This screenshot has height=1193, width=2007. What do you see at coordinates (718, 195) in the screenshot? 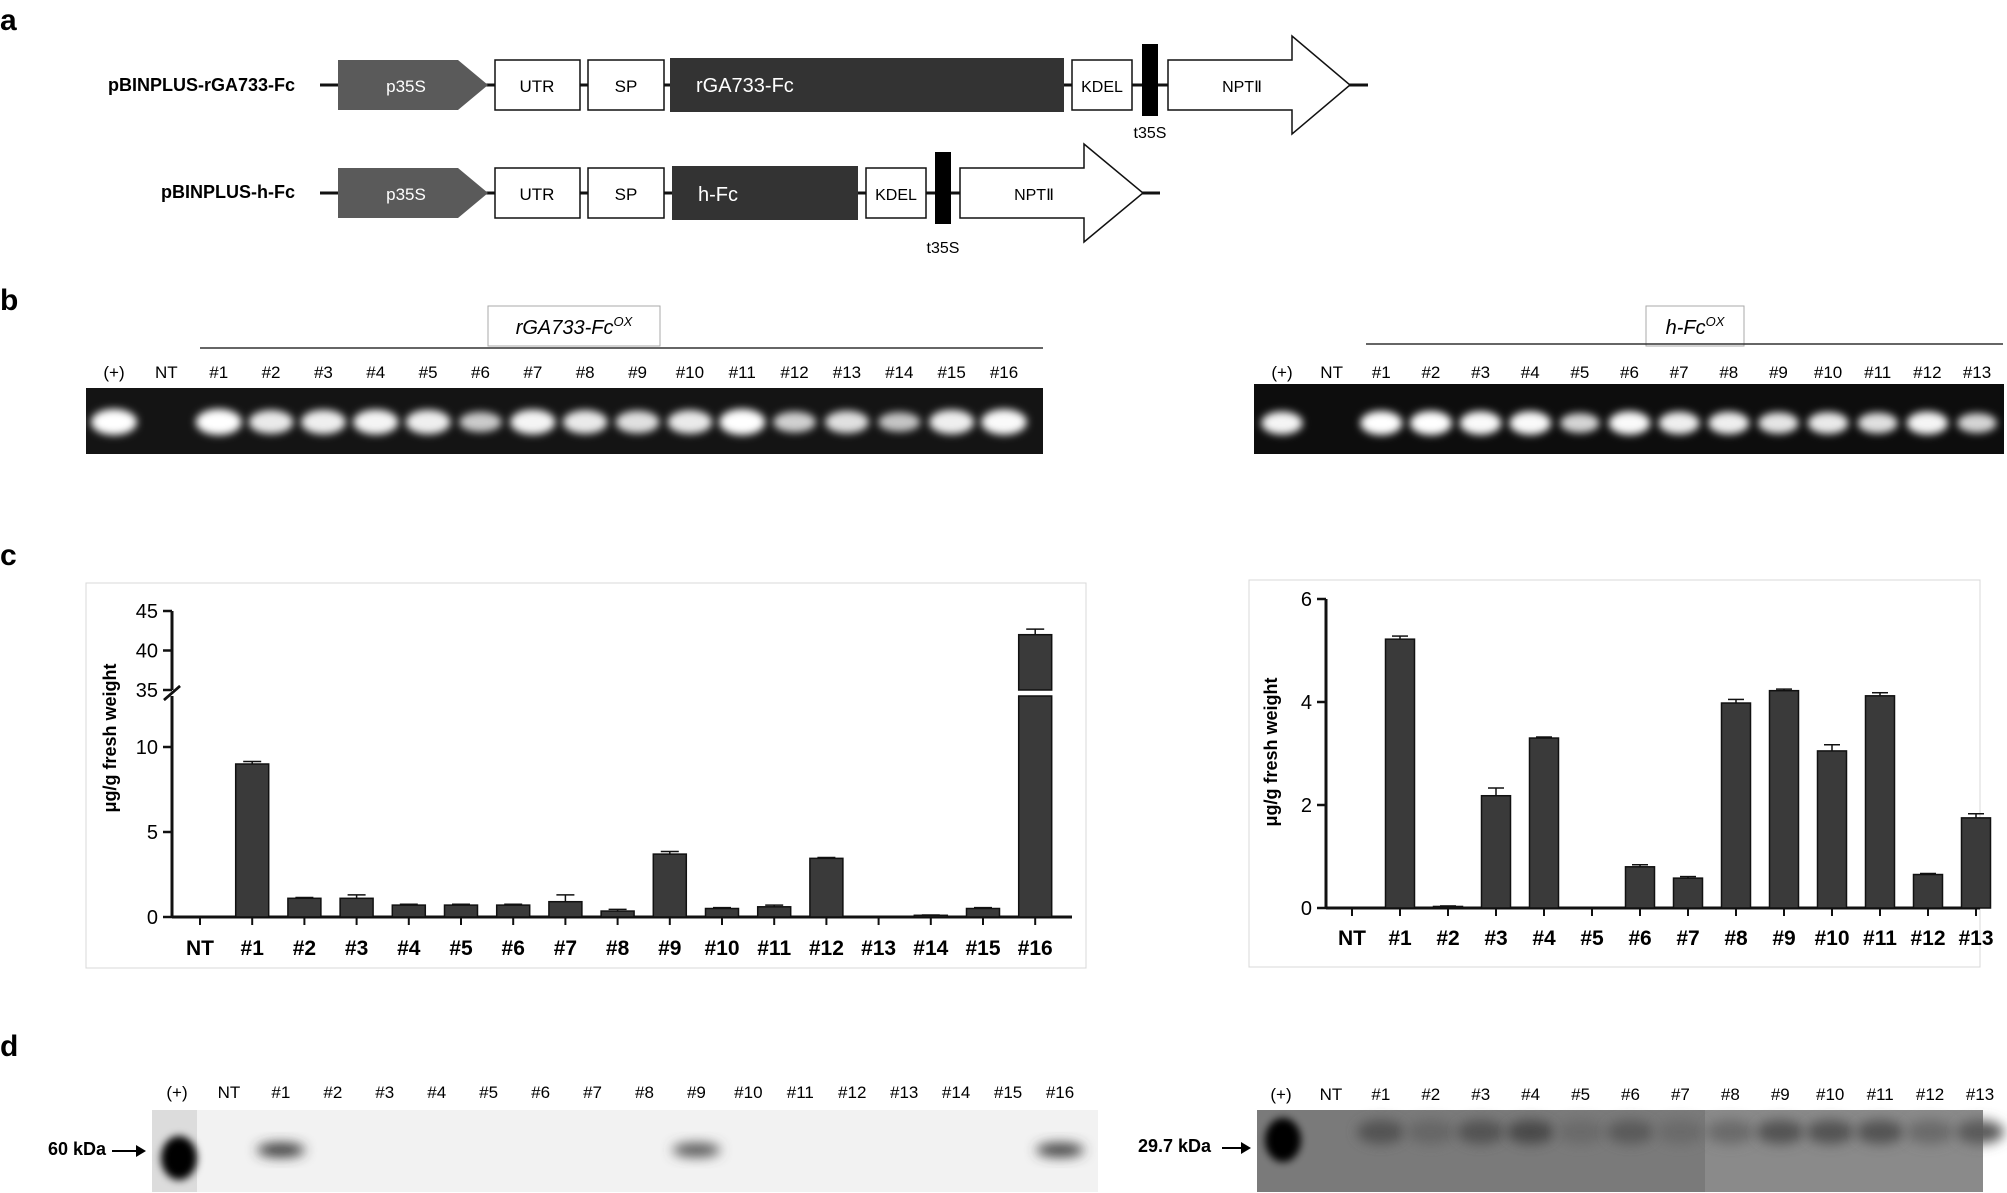
I see `gene-label: h-Fc` at bounding box center [718, 195].